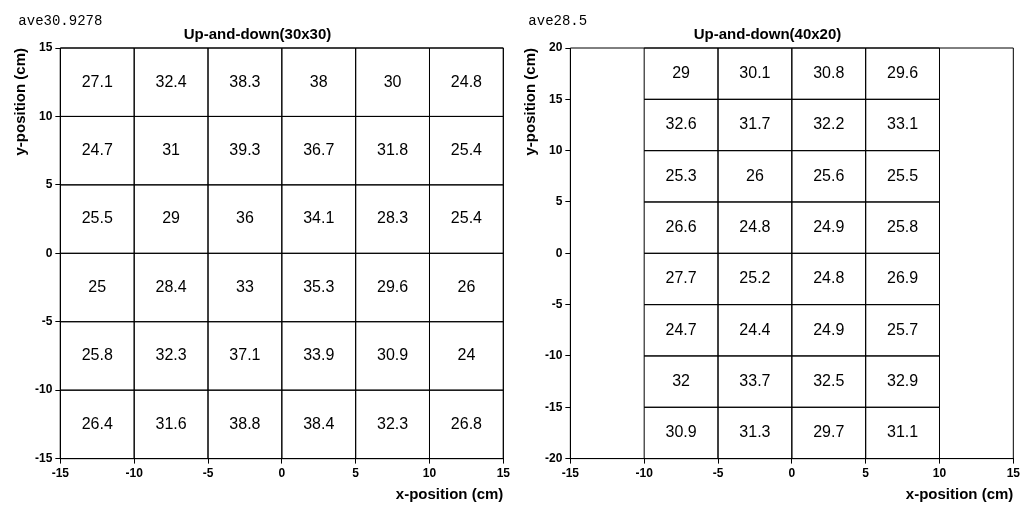 This screenshot has width=1031, height=514. What do you see at coordinates (681, 124) in the screenshot?
I see `data-label: 32.6` at bounding box center [681, 124].